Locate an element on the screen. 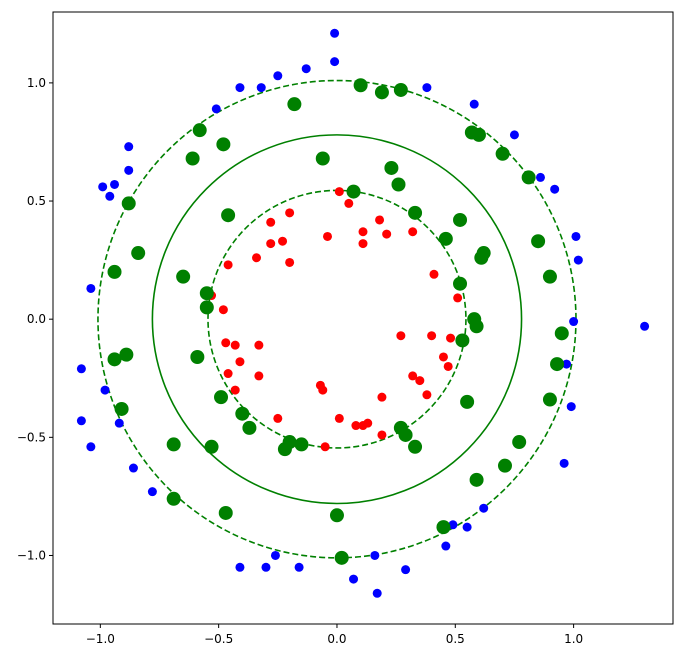  y-tick-label: −0.5 is located at coordinates (31, 437).